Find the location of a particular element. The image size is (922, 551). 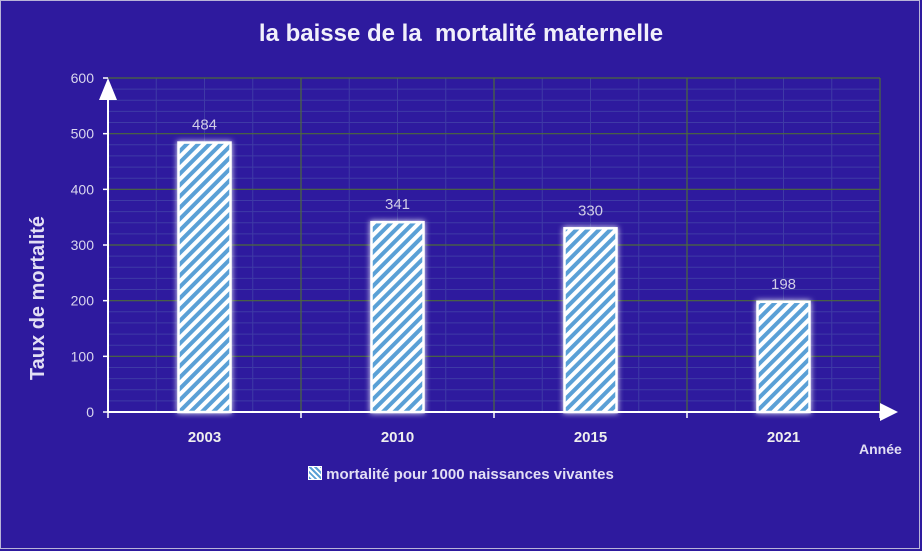

x-axis-arrow is located at coordinates (889, 412).